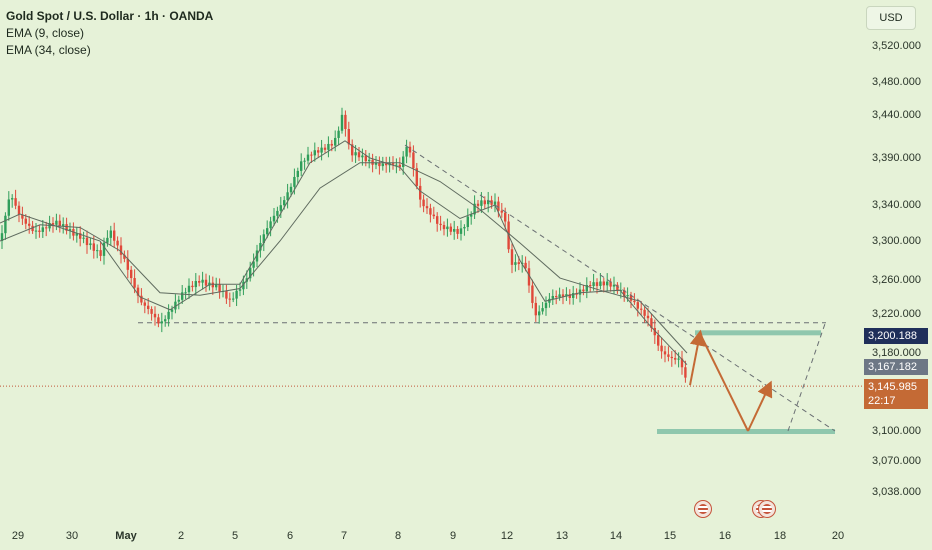 This screenshot has width=932, height=550. I want to click on x-tick-label: 8, so click(398, 536).